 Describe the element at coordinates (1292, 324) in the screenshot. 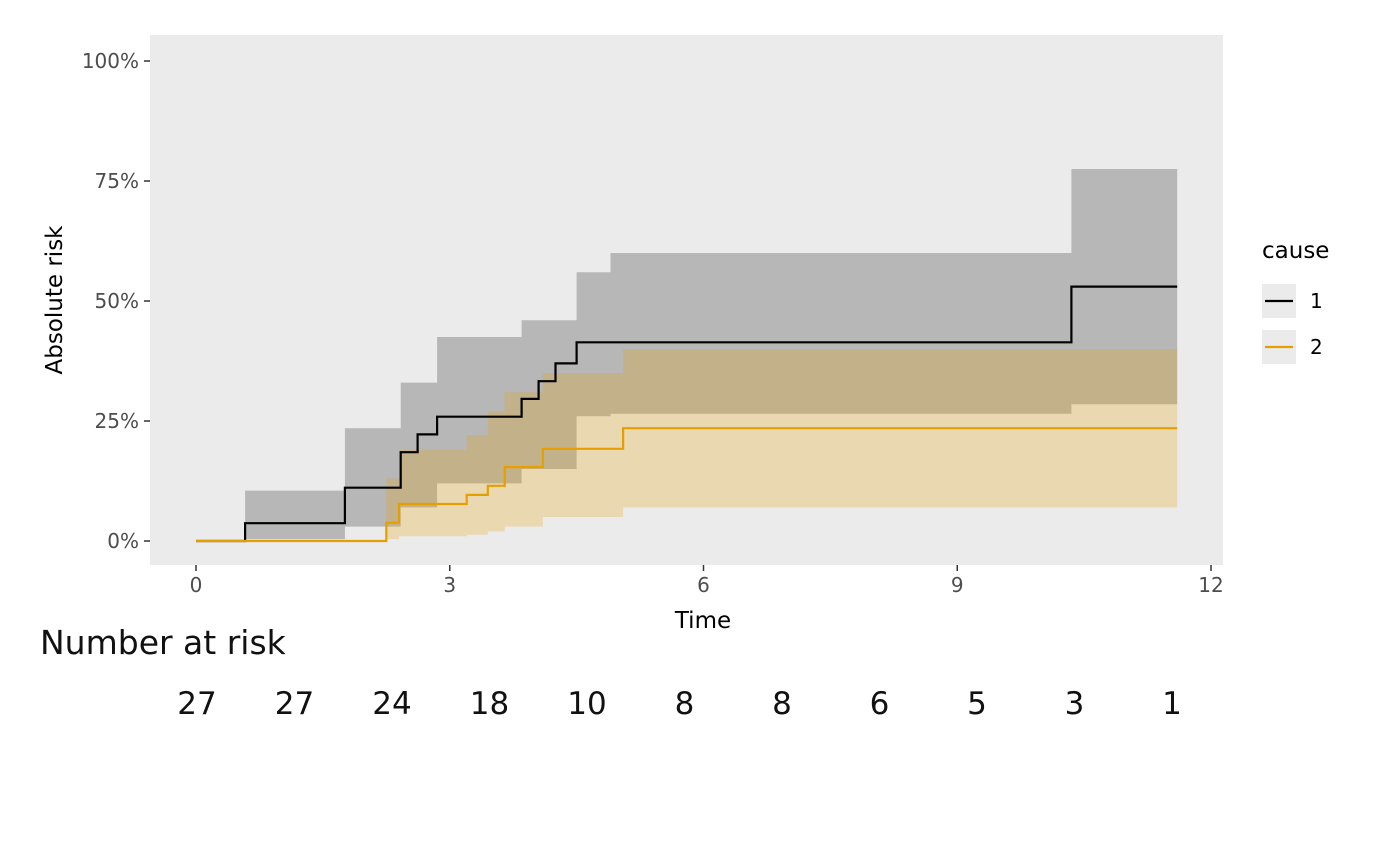

I see `legend-entries: 12` at that location.